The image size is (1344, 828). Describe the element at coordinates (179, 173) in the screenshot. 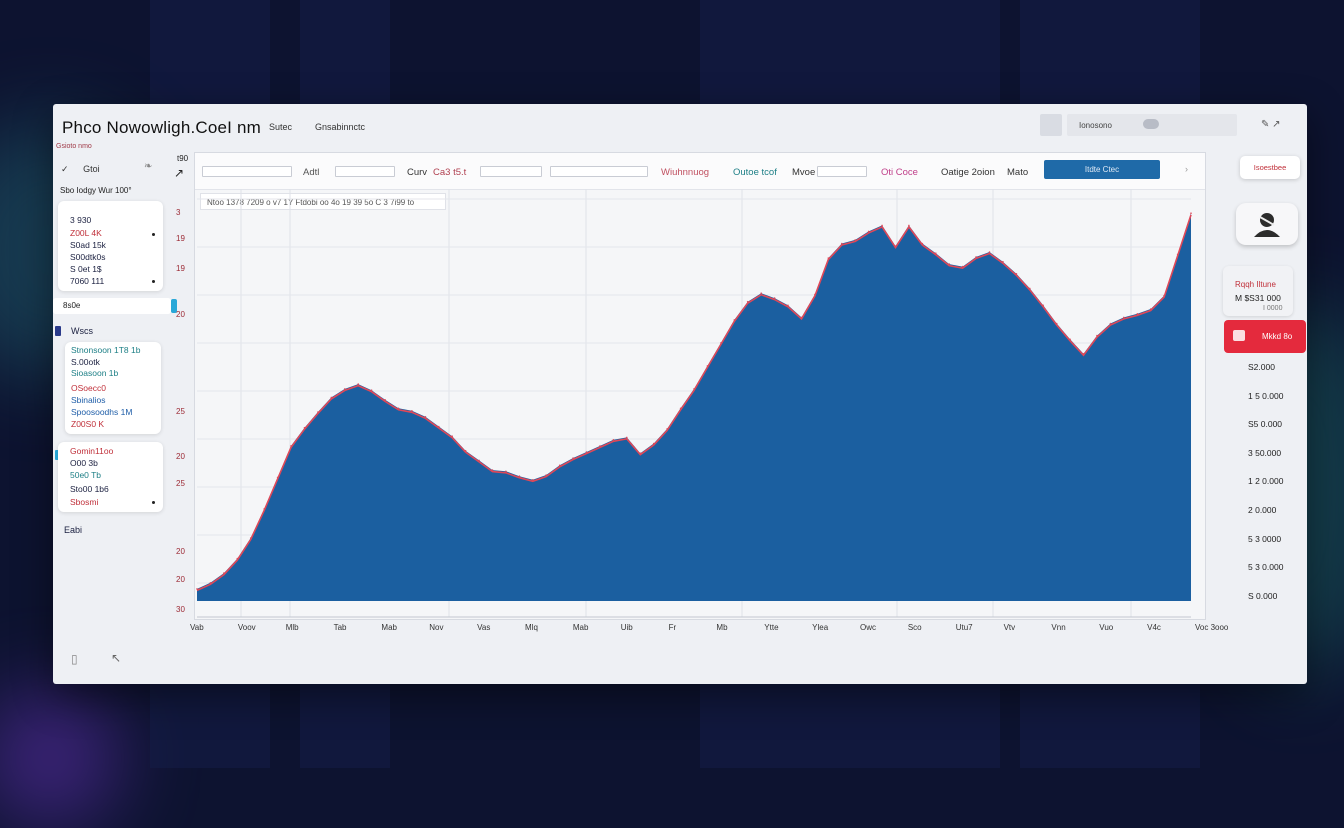

I see `trend-icon: ↗` at that location.